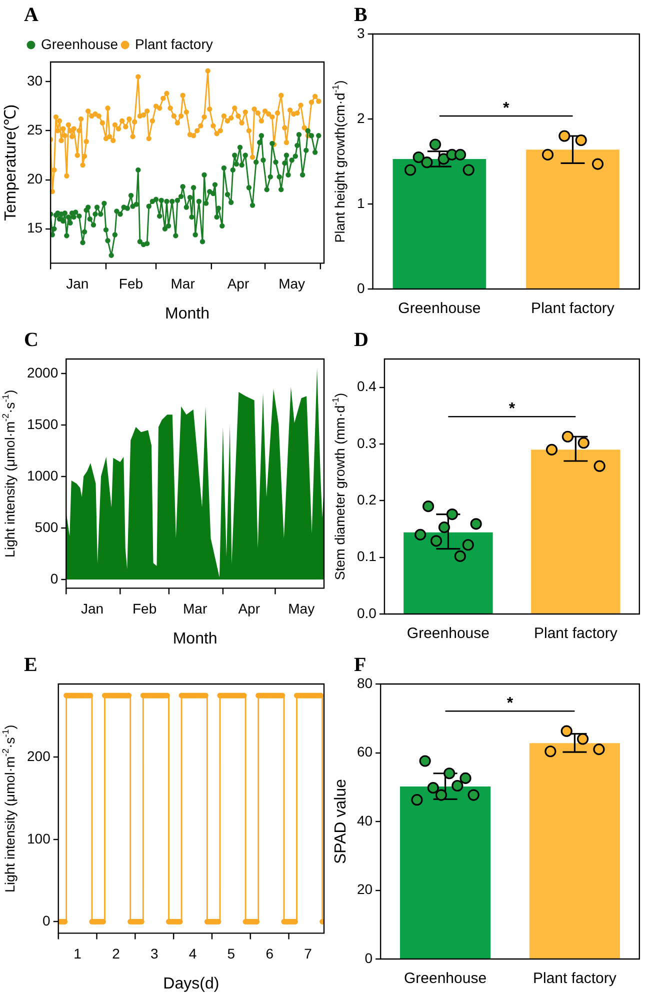  I want to click on y-tick-label: 25, so click(34, 130).